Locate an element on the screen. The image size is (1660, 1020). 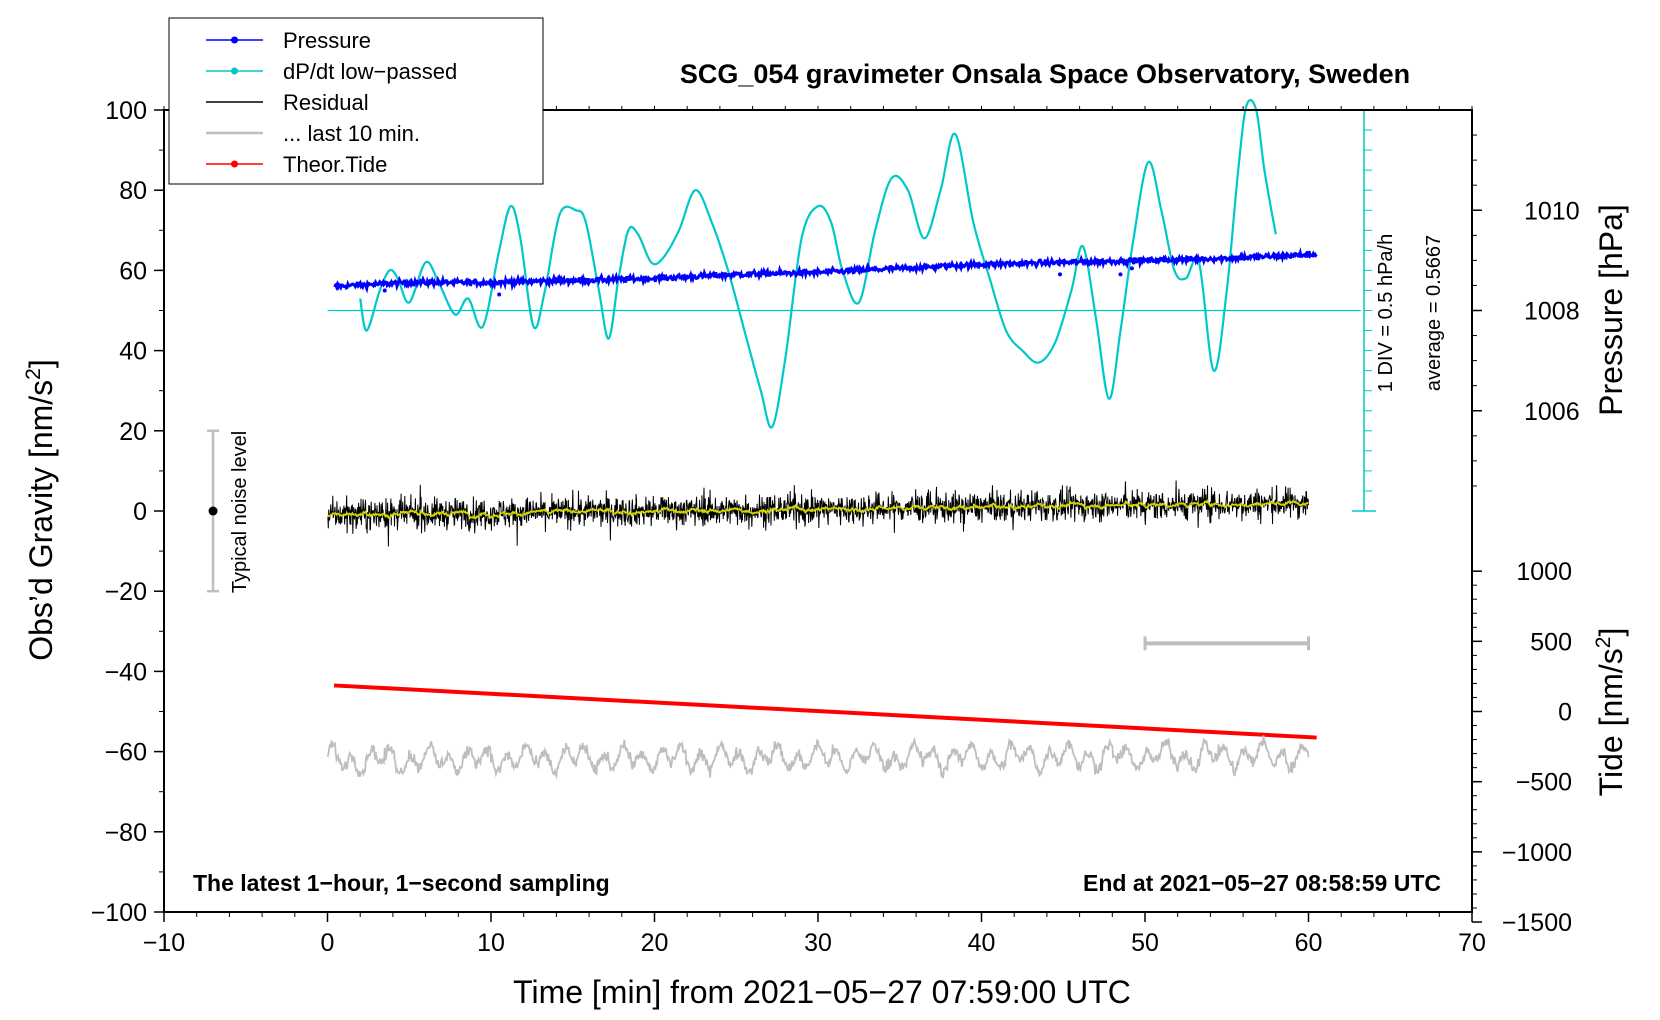
legend-label: Pressure is located at coordinates (327, 40).